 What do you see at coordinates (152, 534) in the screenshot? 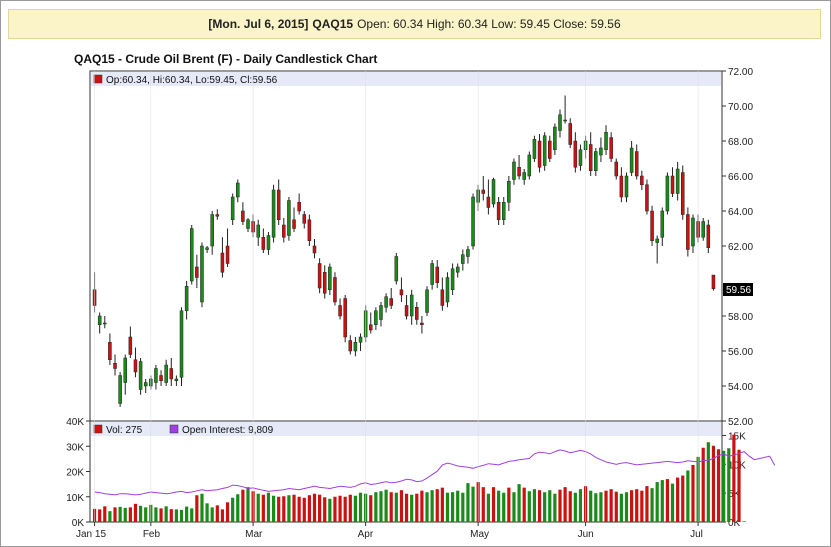
I see `x-tick-label: Feb` at bounding box center [152, 534].